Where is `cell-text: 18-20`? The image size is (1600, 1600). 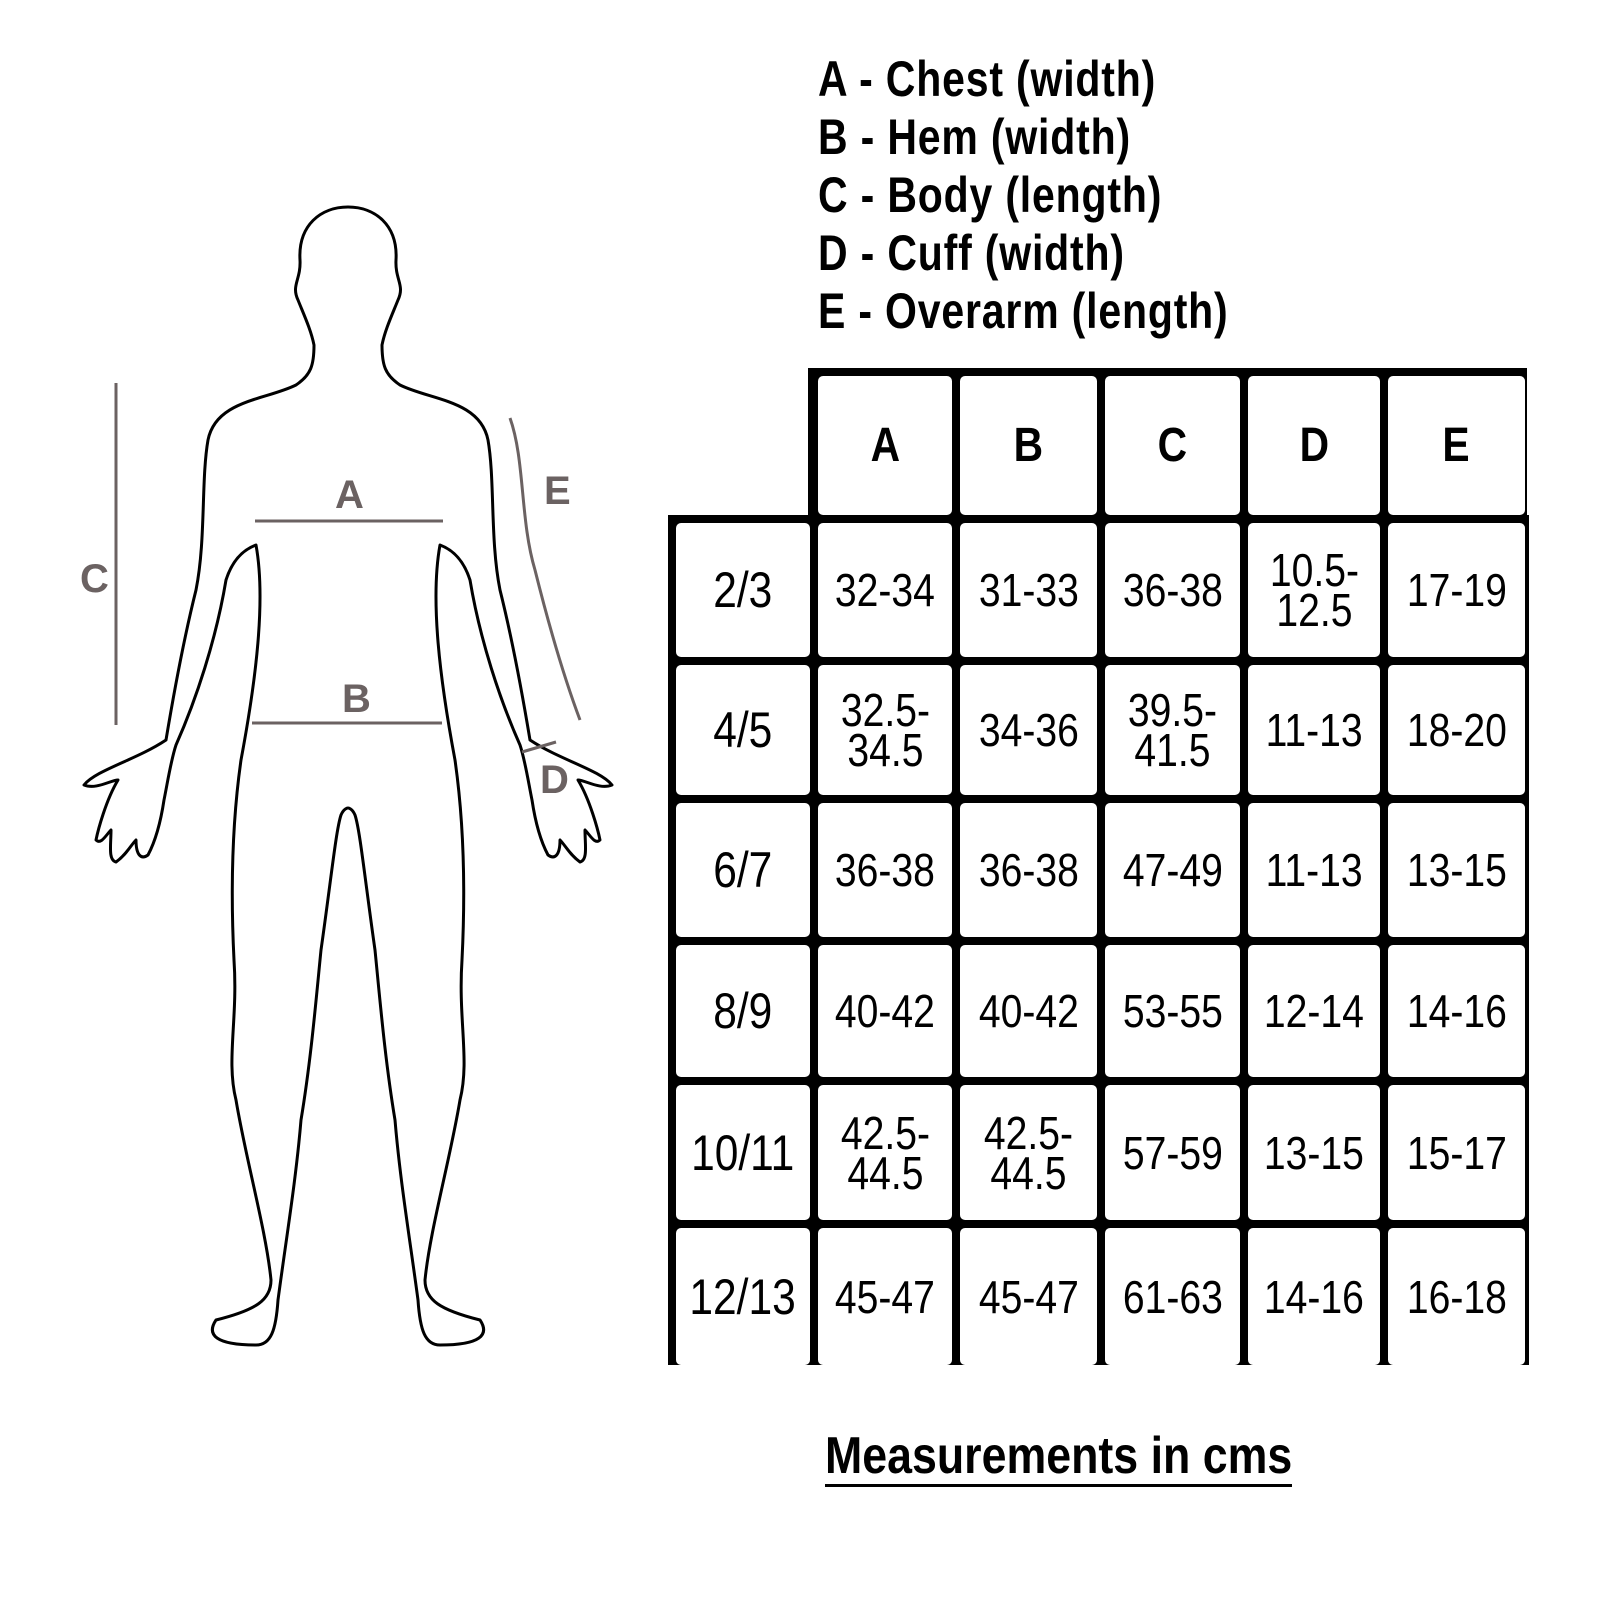
cell-text: 18-20 is located at coordinates (1456, 730).